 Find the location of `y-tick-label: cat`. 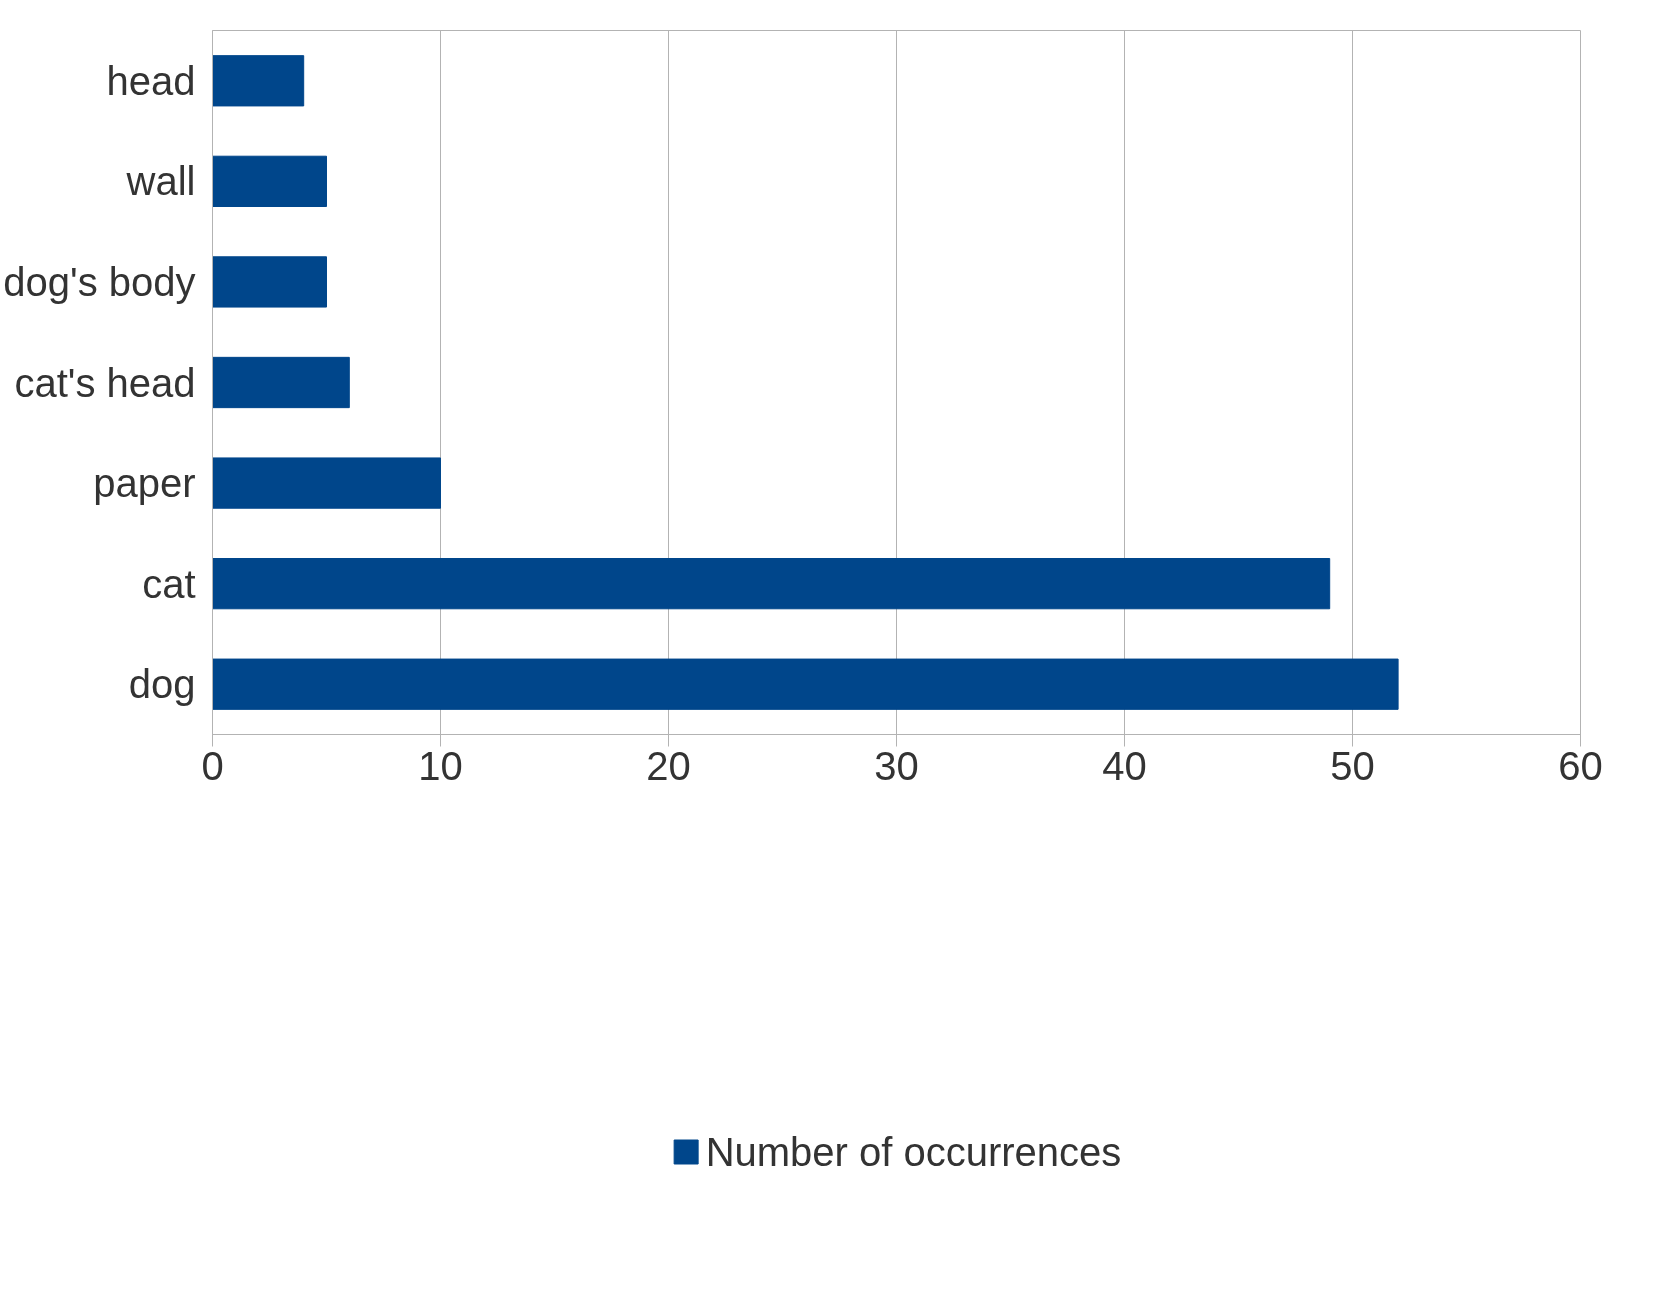

y-tick-label: cat is located at coordinates (169, 583).